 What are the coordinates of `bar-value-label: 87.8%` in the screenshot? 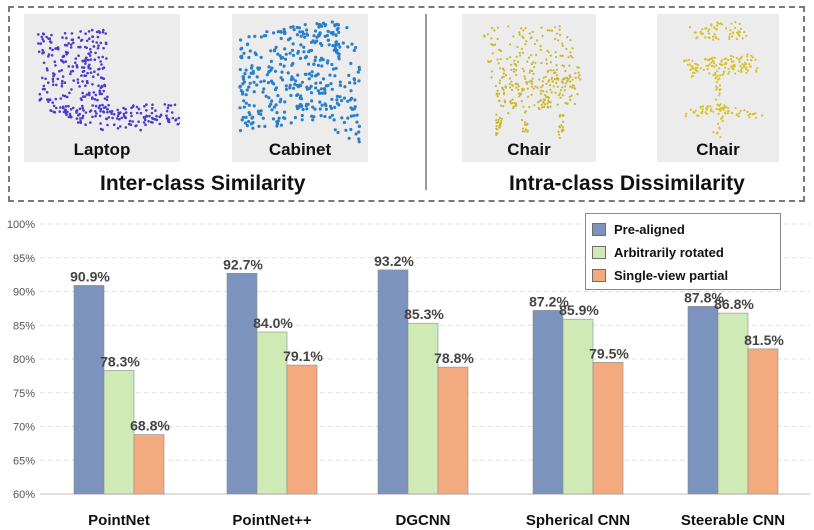 It's located at (704, 297).